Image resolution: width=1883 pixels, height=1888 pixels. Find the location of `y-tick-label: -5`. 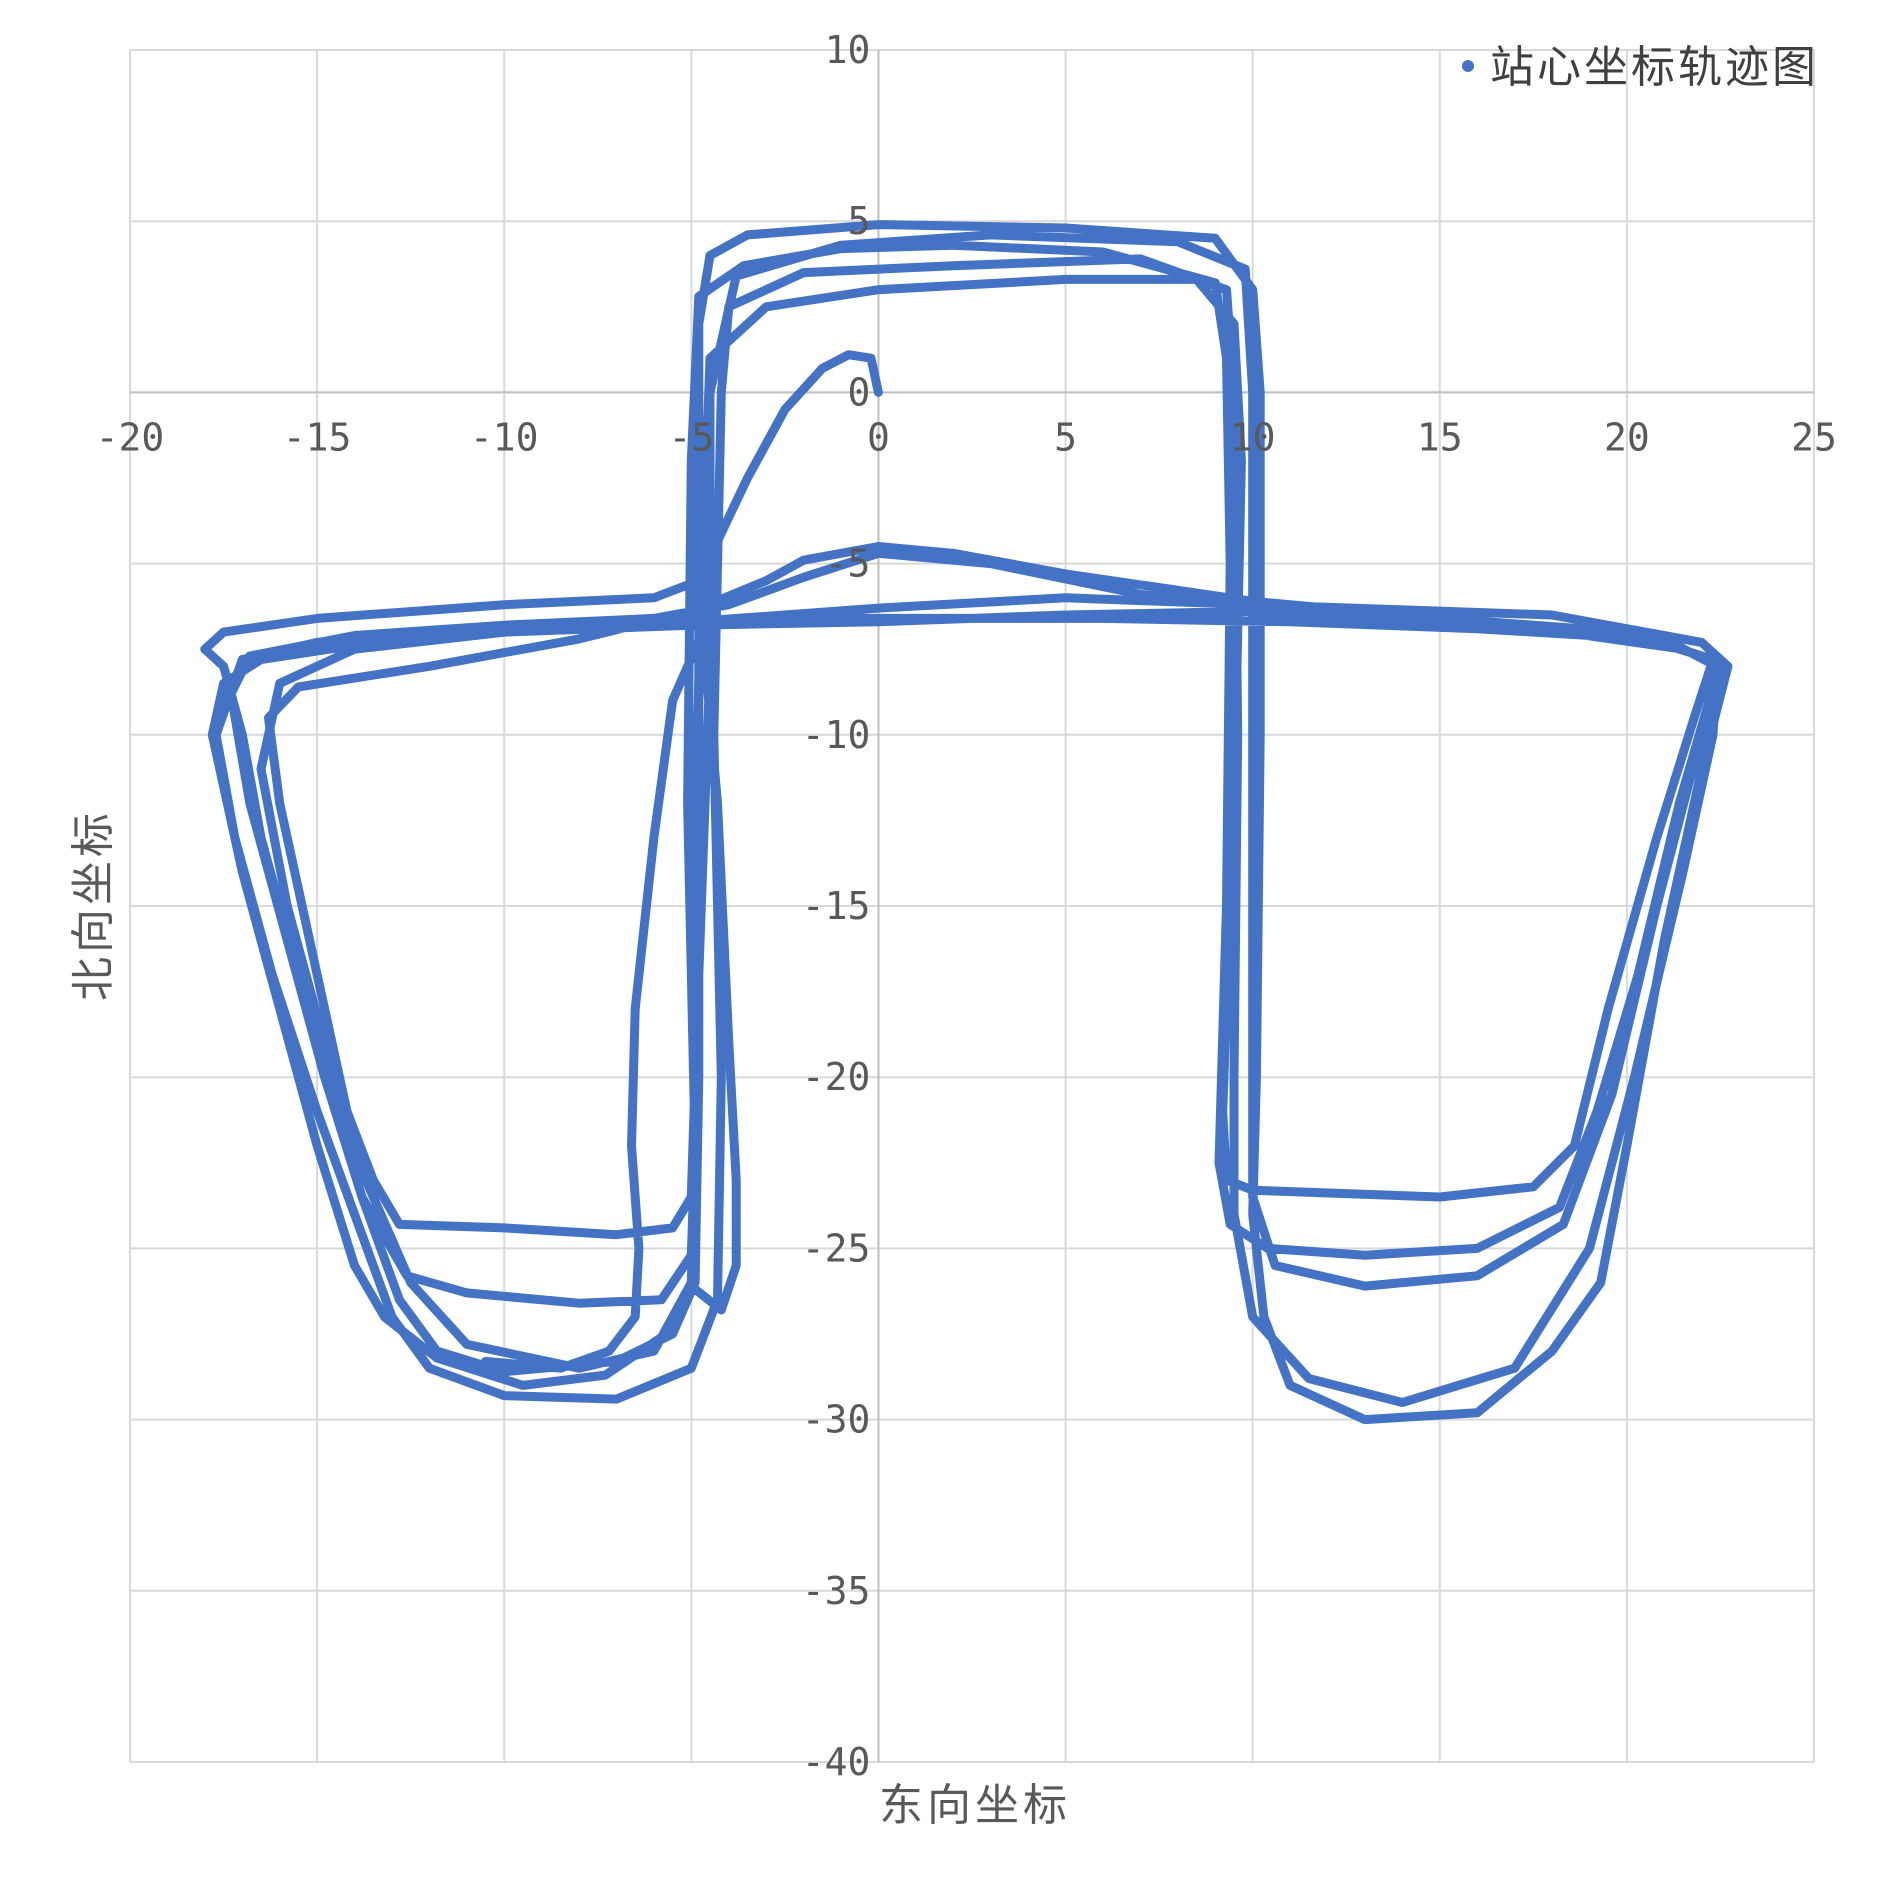

y-tick-label: -5 is located at coordinates (848, 564).